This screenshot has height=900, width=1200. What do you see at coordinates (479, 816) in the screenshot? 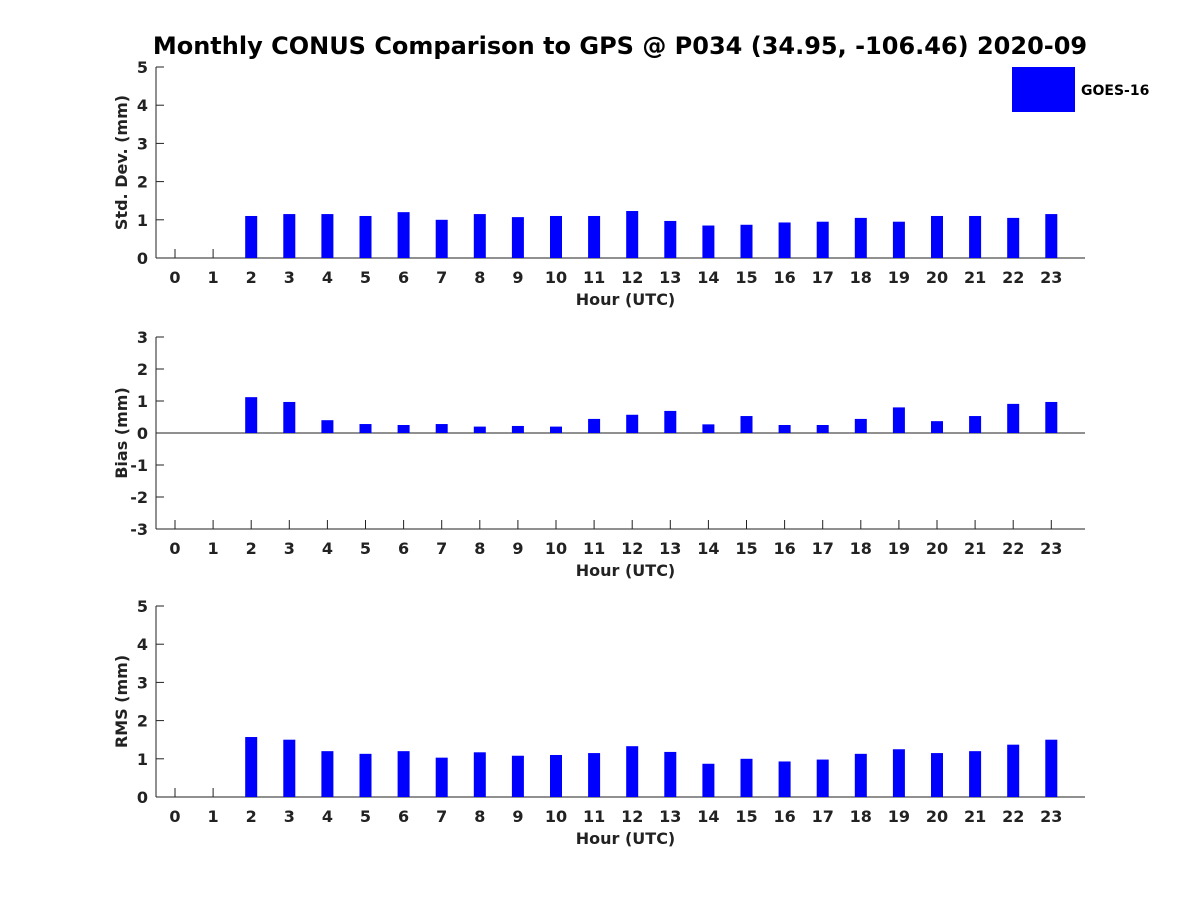
I see `x-tick-label: 8` at bounding box center [479, 816].